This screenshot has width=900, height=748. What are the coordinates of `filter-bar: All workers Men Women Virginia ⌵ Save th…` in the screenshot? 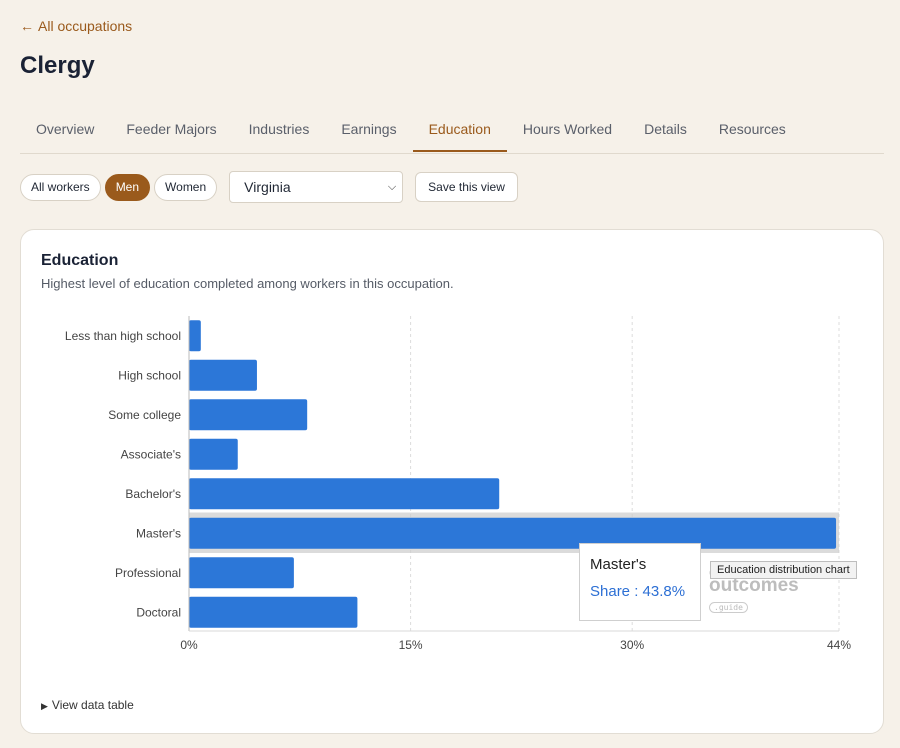 It's located at (269, 187).